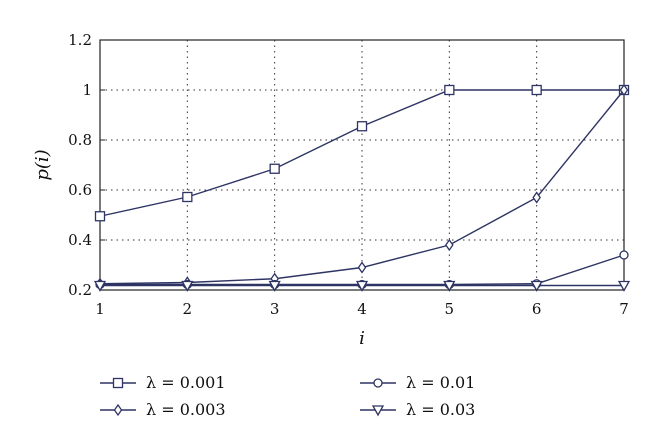 This screenshot has width=660, height=448. Describe the element at coordinates (624, 309) in the screenshot. I see `x-tick-label: 7` at that location.